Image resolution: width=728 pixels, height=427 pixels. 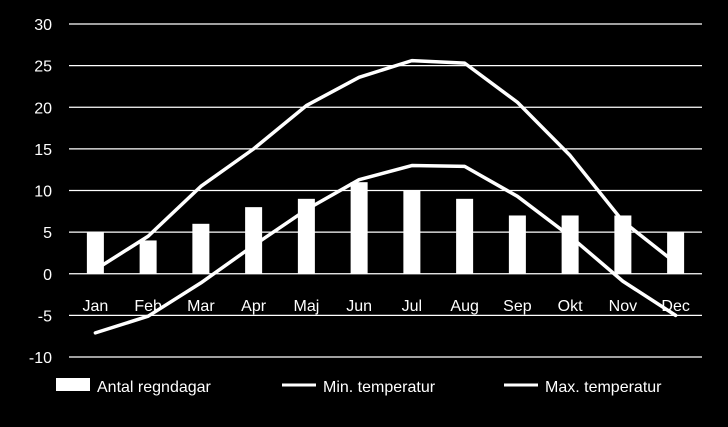 What do you see at coordinates (675, 306) in the screenshot?
I see `x-tick-label: Dec` at bounding box center [675, 306].